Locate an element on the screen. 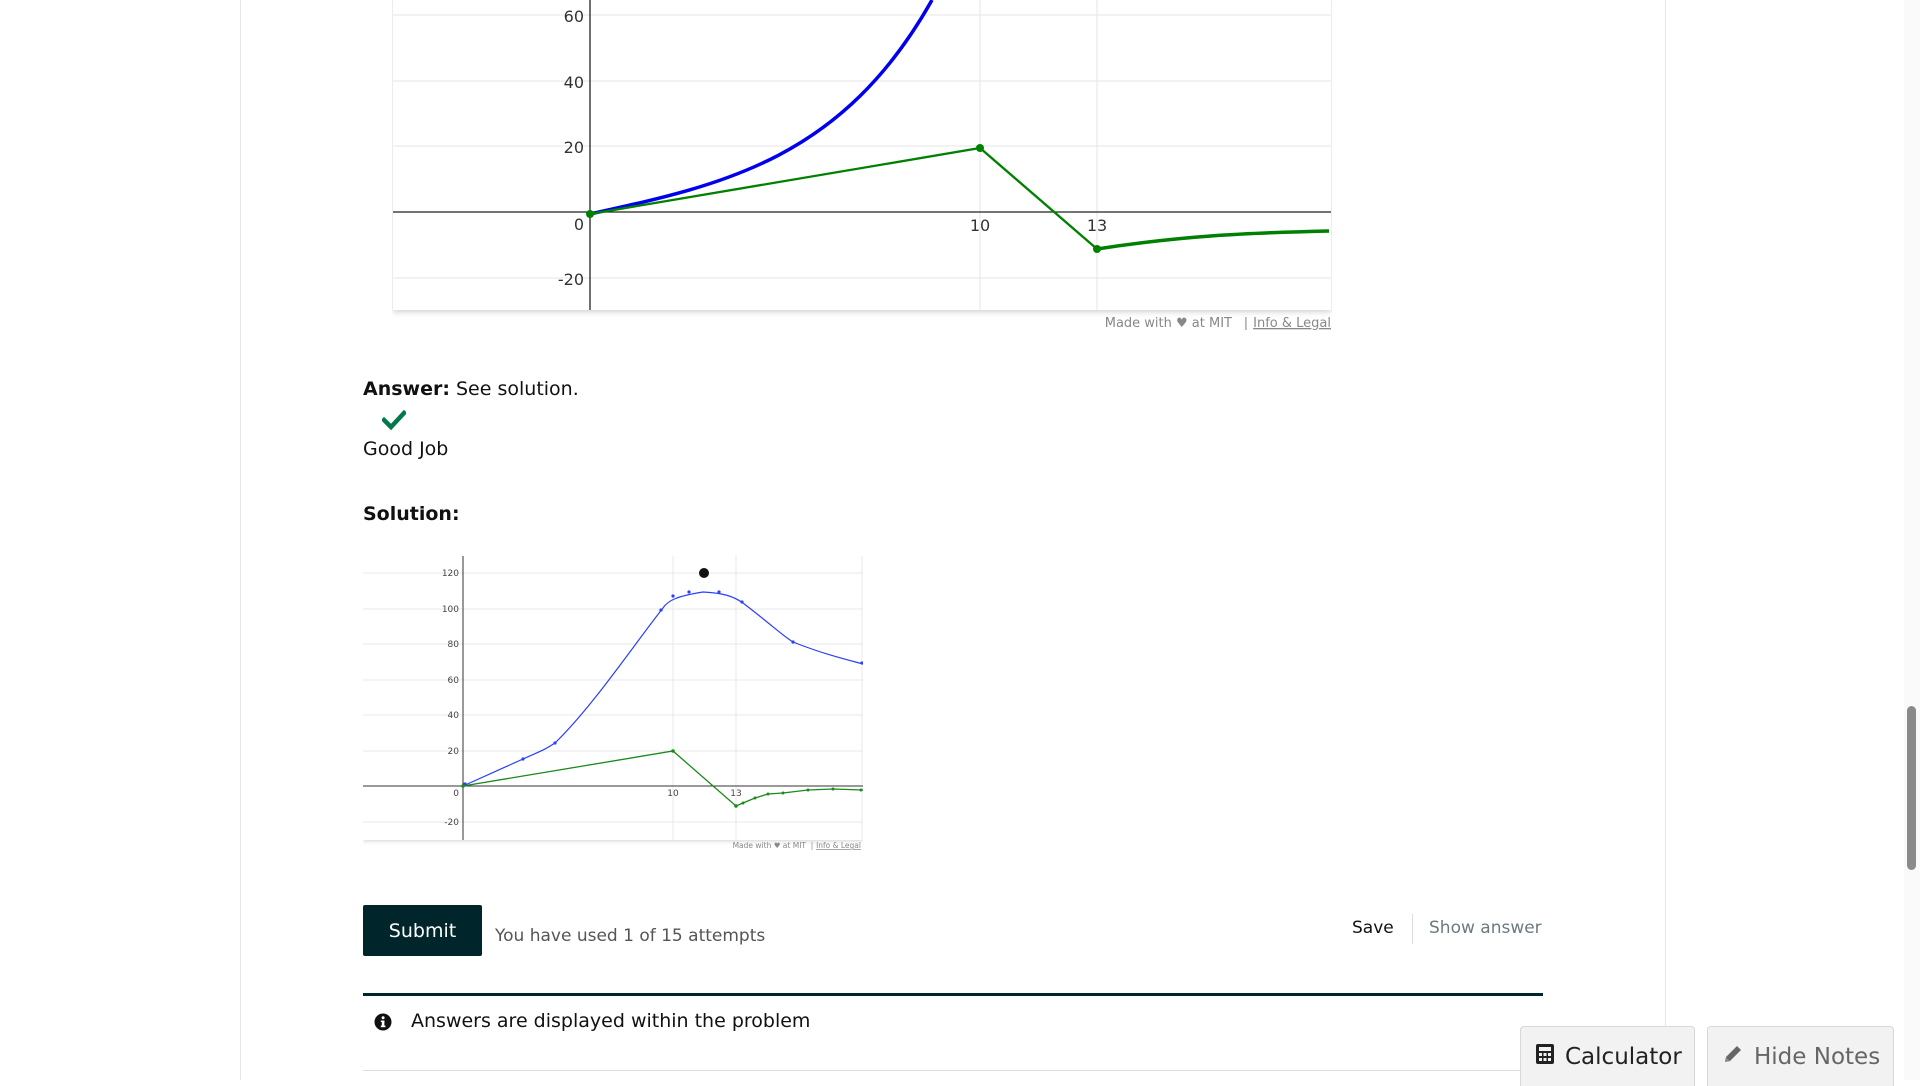 The height and width of the screenshot is (1086, 1920). info-icon is located at coordinates (383, 1022).